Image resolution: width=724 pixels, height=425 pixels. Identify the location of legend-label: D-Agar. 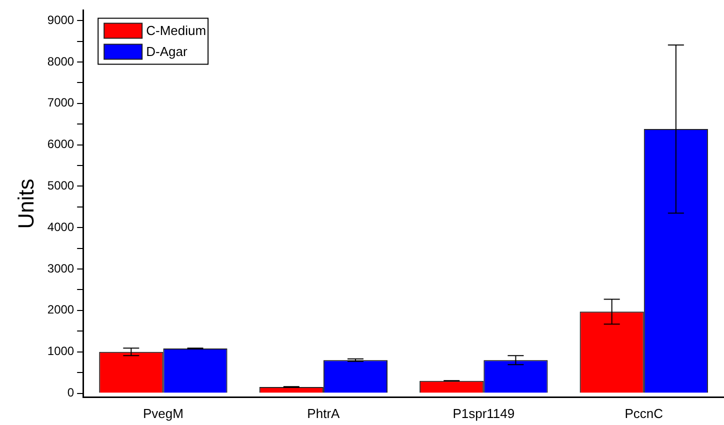
(167, 51).